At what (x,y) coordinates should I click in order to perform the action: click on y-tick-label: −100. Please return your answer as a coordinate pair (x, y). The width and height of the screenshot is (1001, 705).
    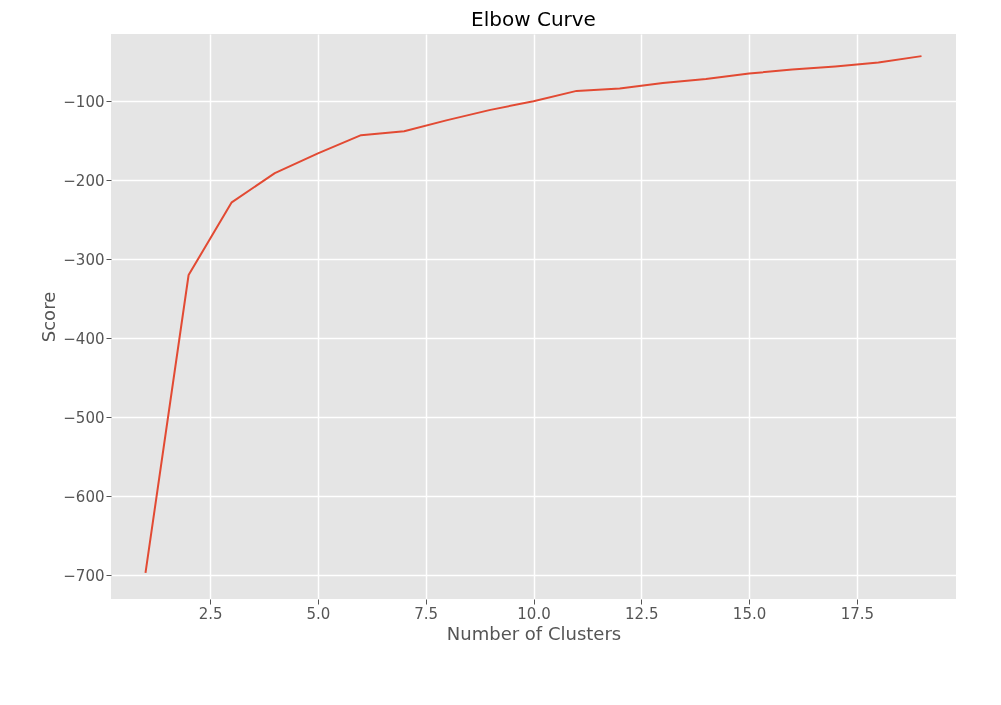
    Looking at the image, I should click on (84, 101).